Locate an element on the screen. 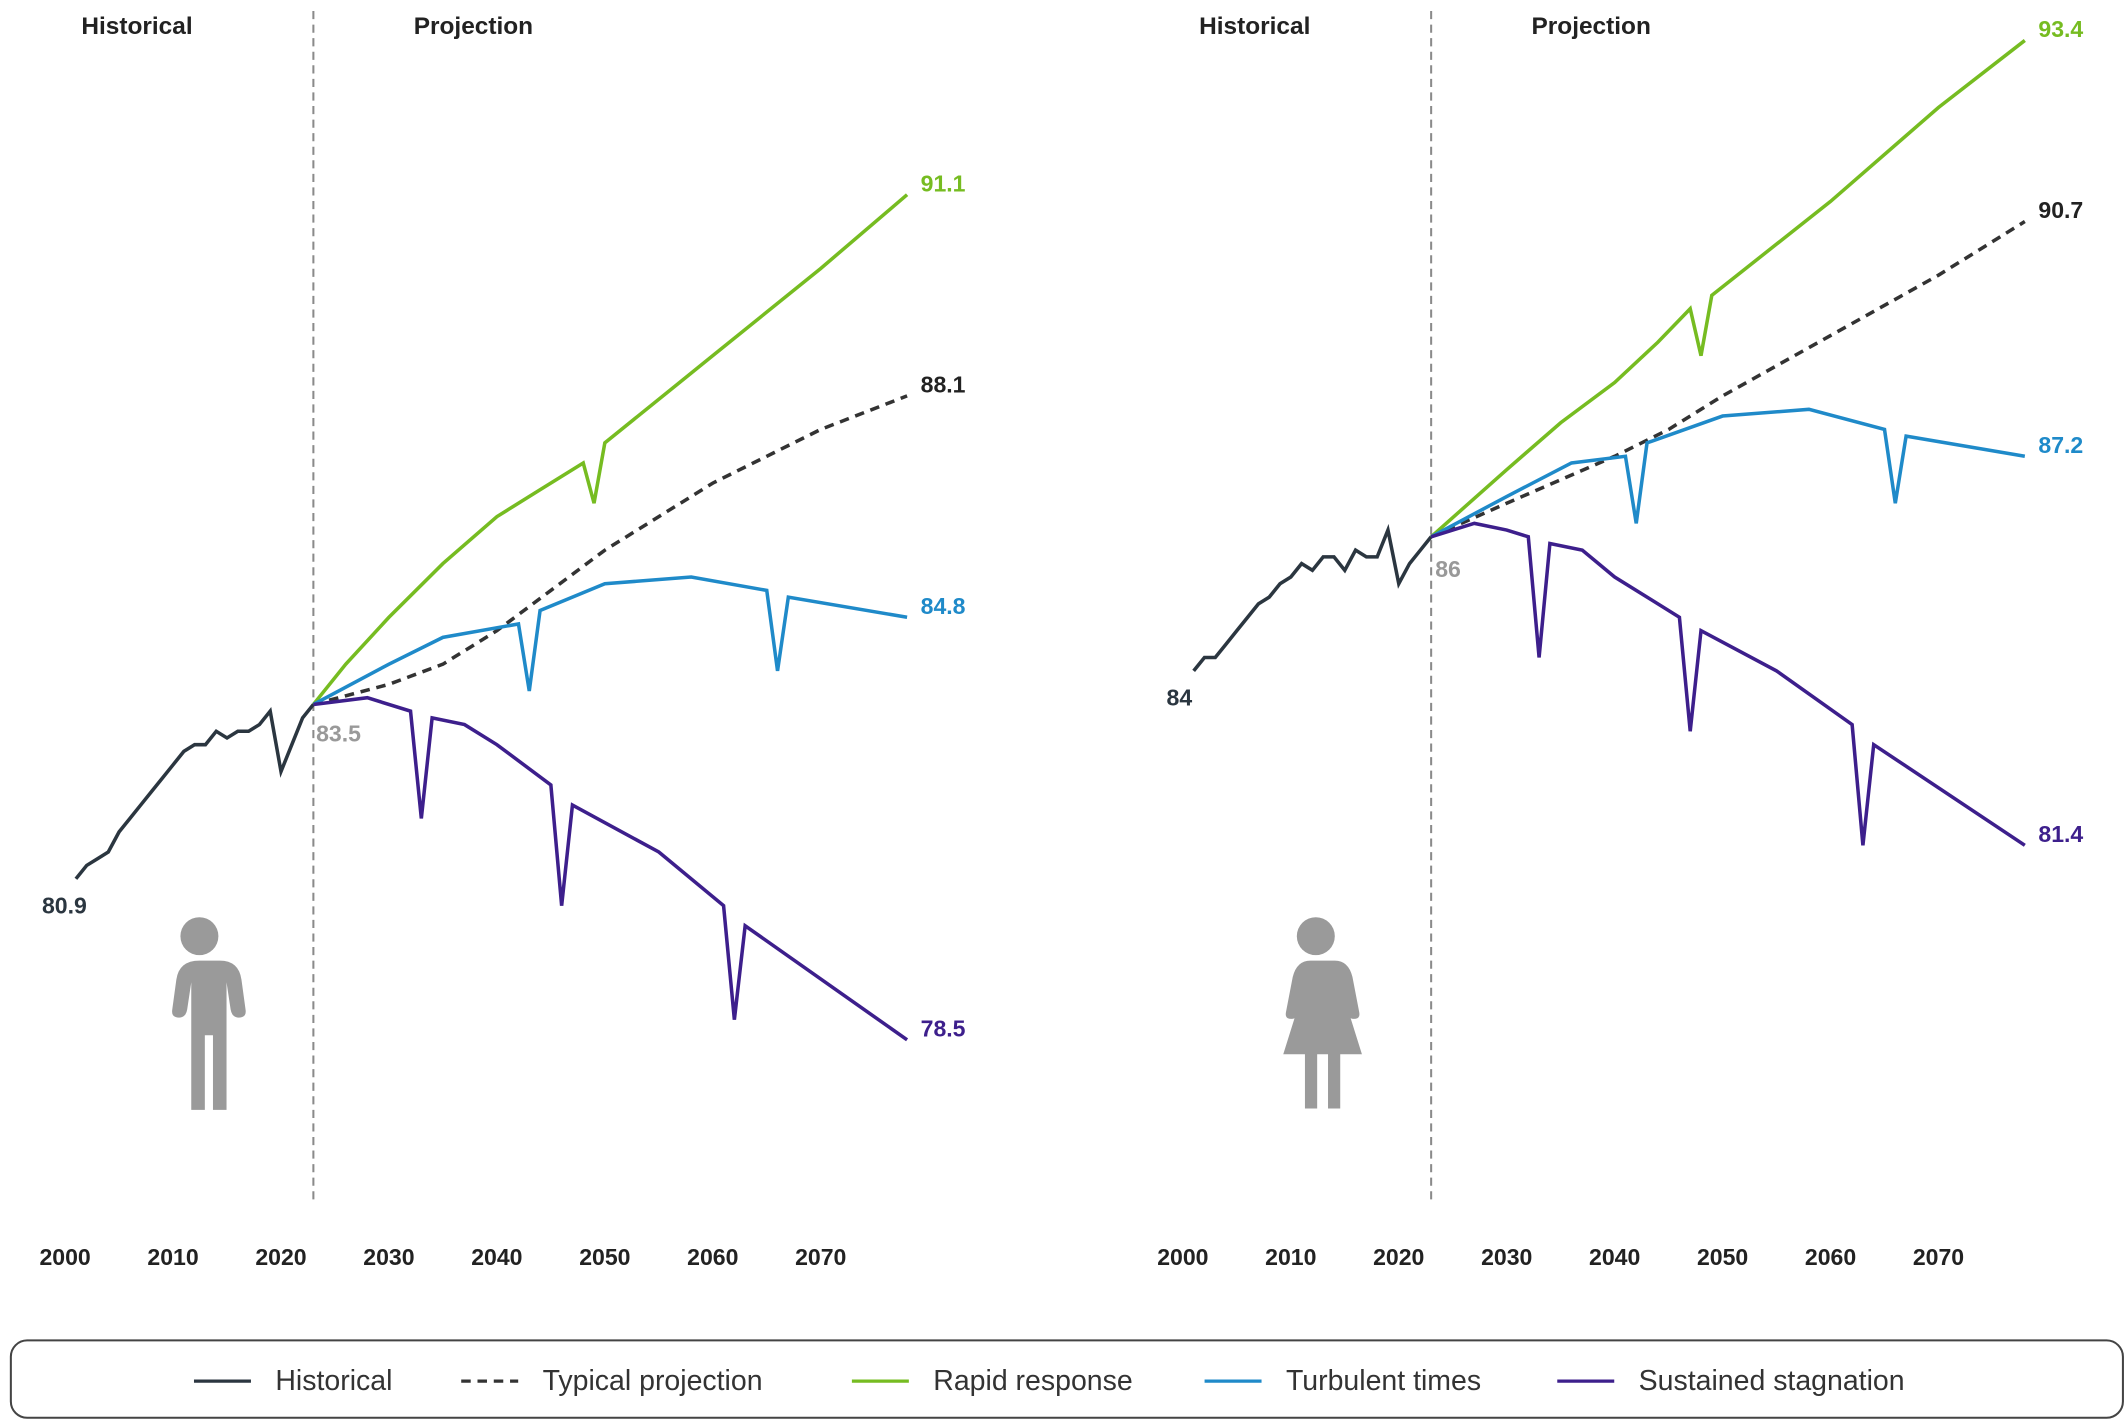  projection-start-label: 83.5 is located at coordinates (338, 734).